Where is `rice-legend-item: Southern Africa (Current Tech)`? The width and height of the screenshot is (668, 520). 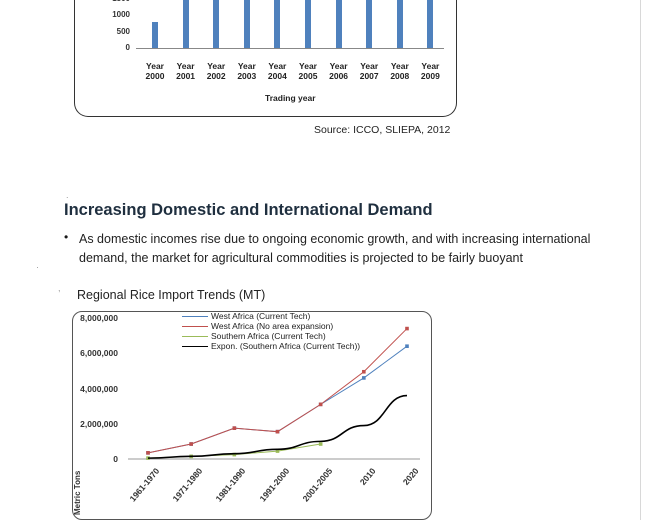 rice-legend-item: Southern Africa (Current Tech) is located at coordinates (271, 336).